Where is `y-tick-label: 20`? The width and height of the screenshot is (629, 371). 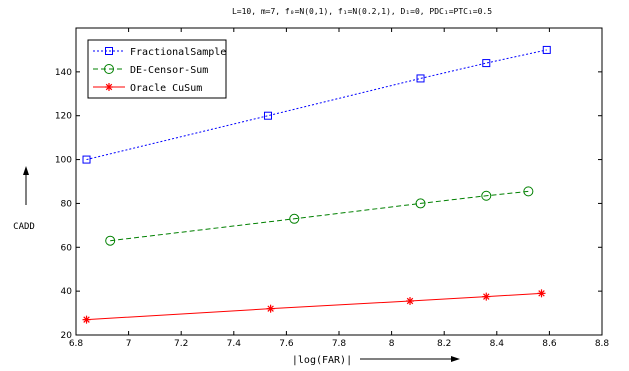
y-tick-label: 20 is located at coordinates (67, 336).